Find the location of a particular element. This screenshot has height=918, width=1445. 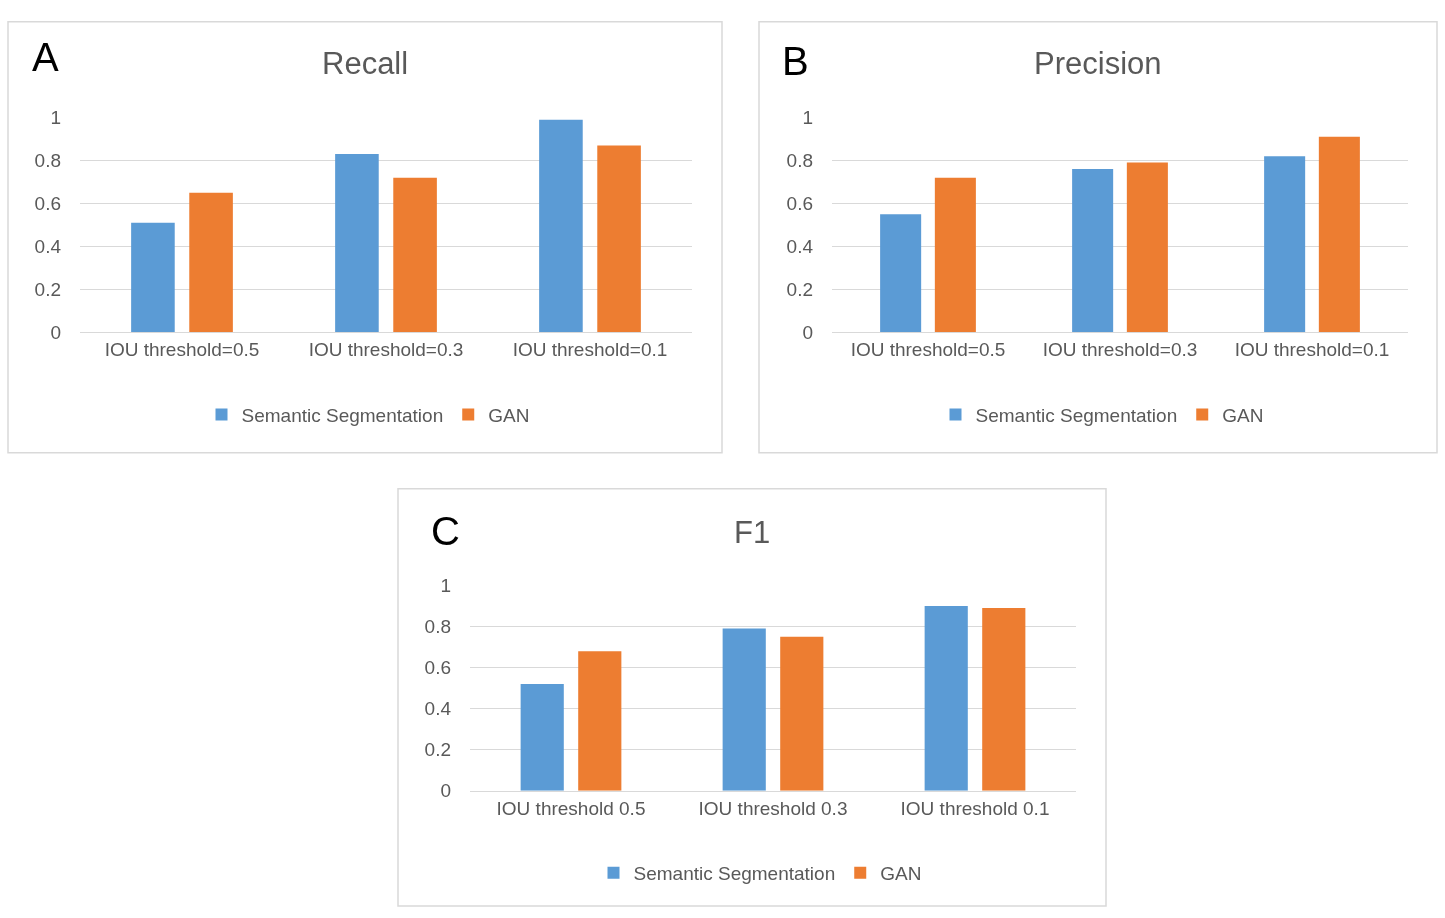

text: B is located at coordinates (795, 61).